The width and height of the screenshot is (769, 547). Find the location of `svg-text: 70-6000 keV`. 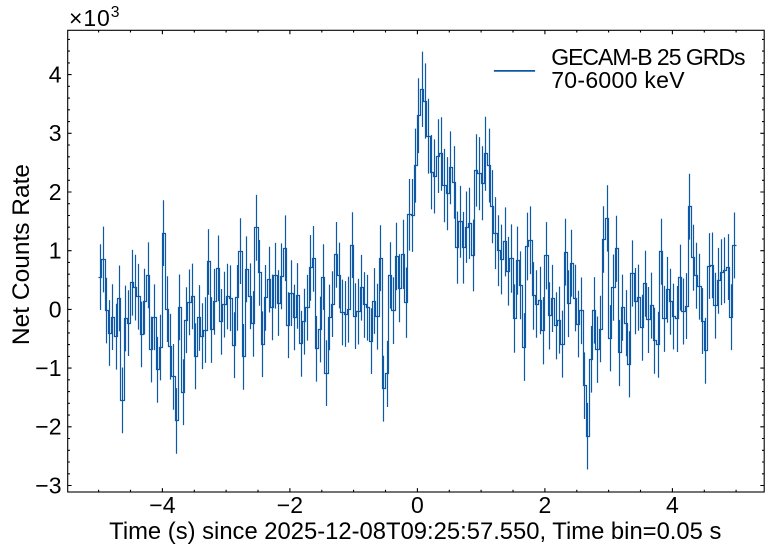

svg-text: 70-6000 keV is located at coordinates (618, 80).